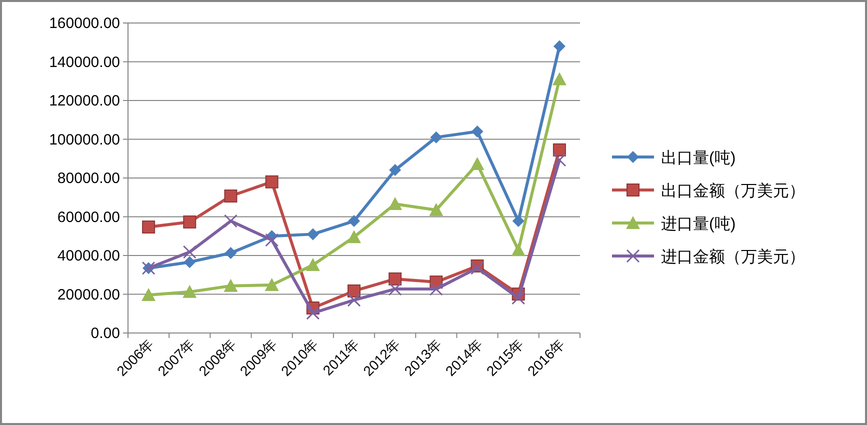  What do you see at coordinates (733, 191) in the screenshot?
I see `legend-label: 出口金额（万美元）` at bounding box center [733, 191].